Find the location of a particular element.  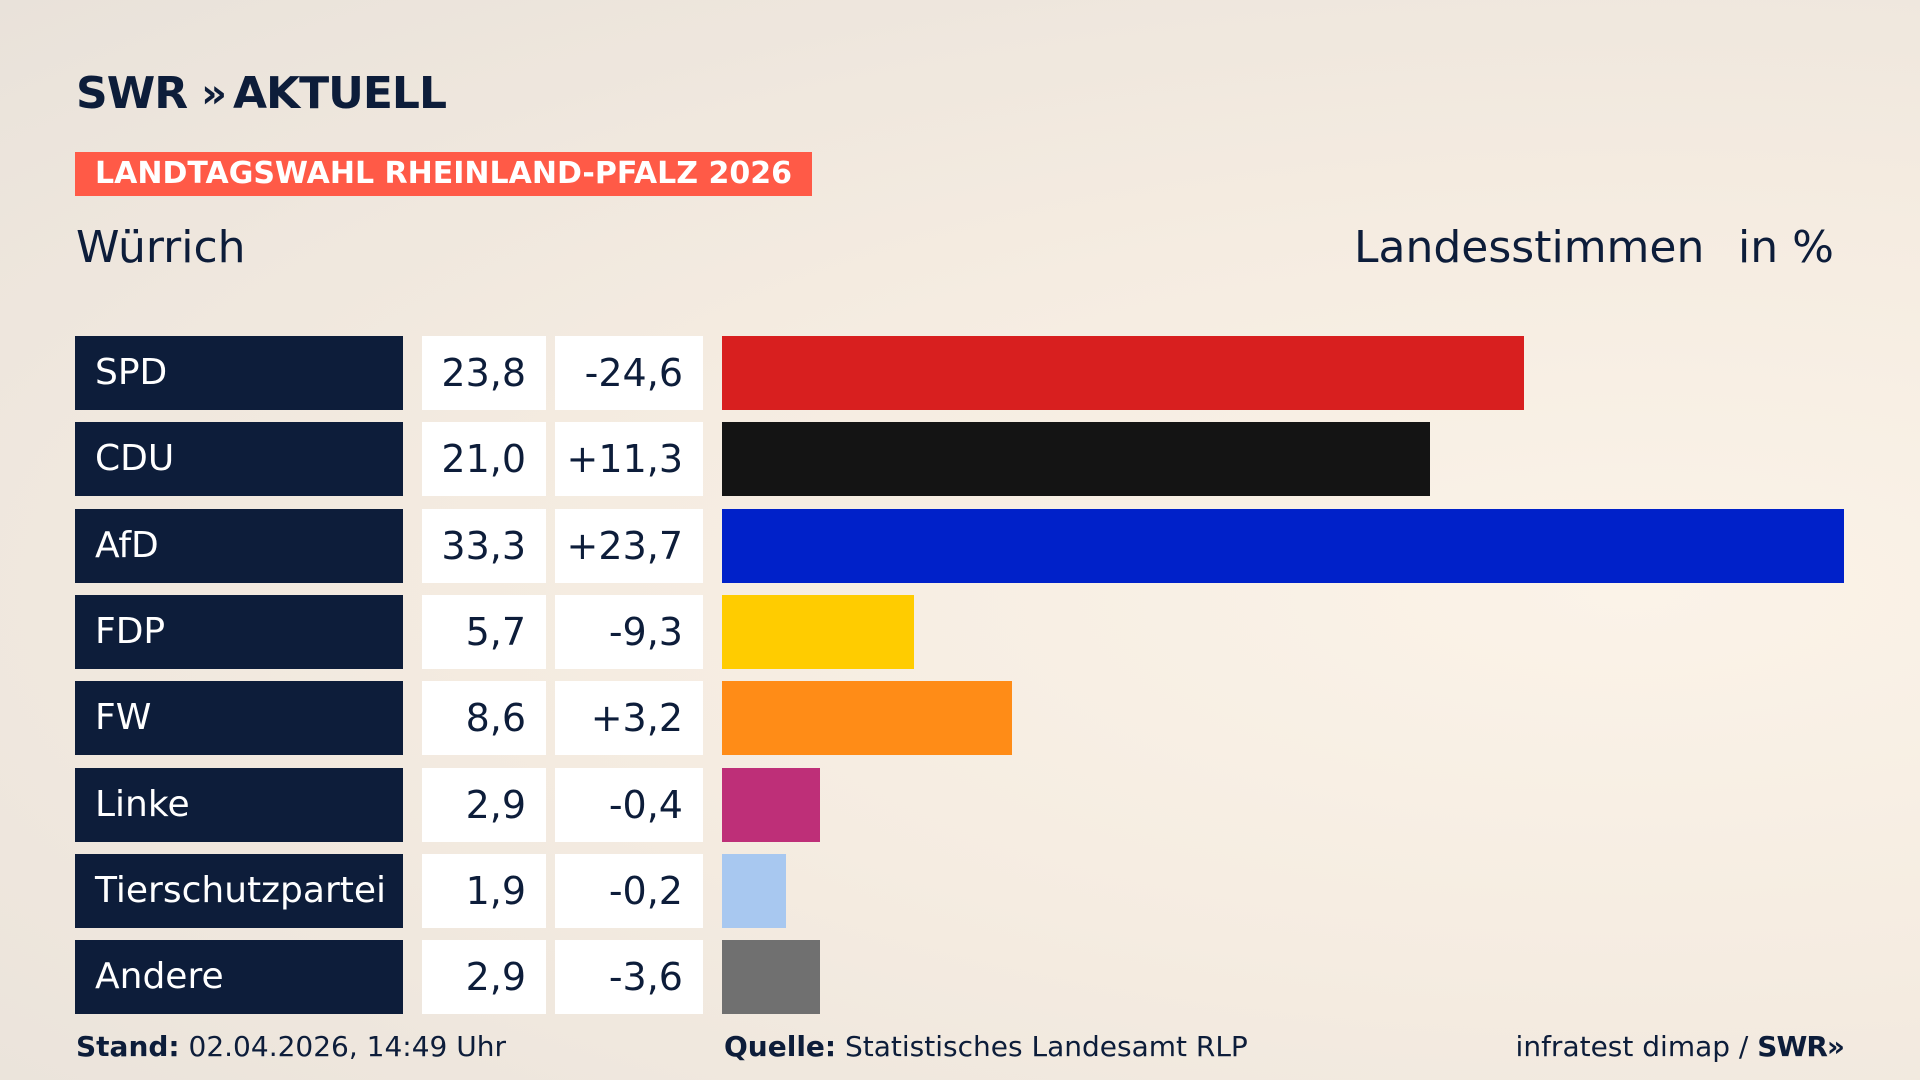

pollster-name: infratest dimap / is located at coordinates (1632, 1046).